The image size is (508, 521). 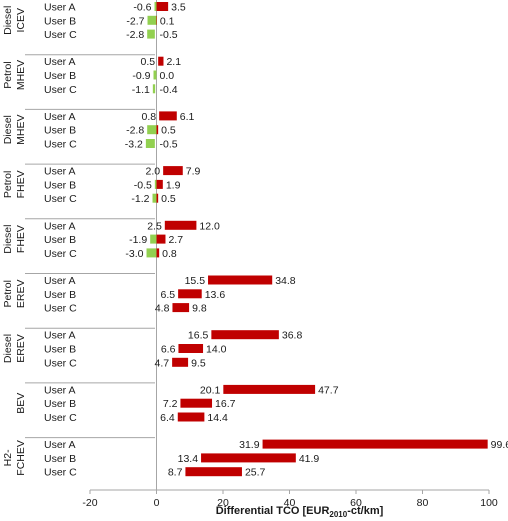 What do you see at coordinates (188, 459) in the screenshot?
I see `data-label-low: 13.4` at bounding box center [188, 459].